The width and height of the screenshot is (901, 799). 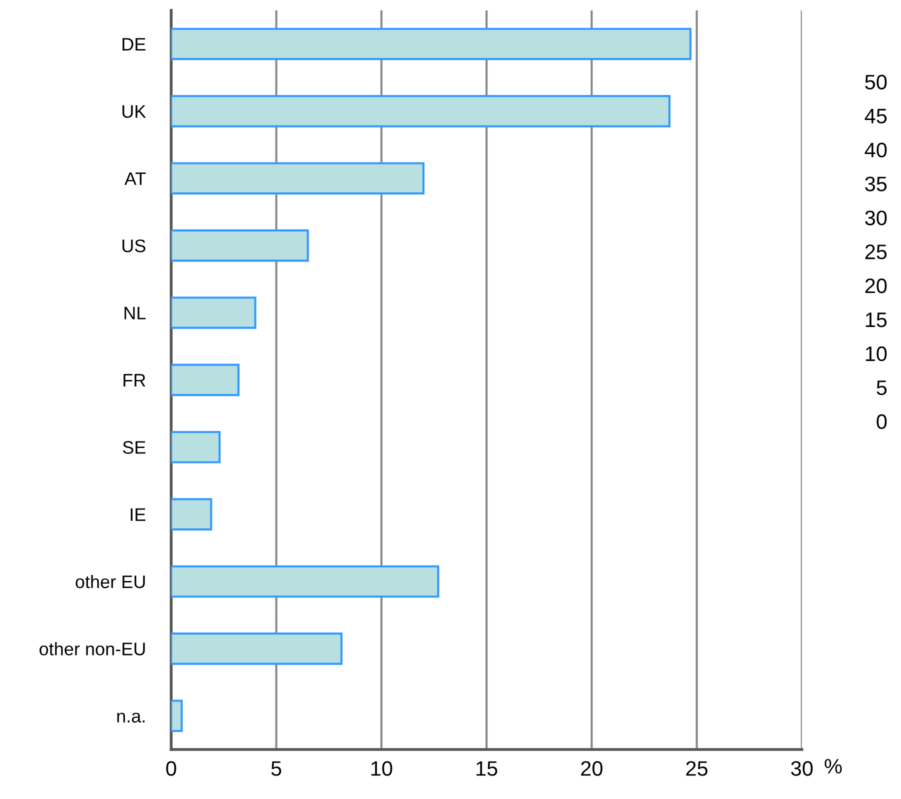 What do you see at coordinates (833, 766) in the screenshot?
I see `x-axis-title: %` at bounding box center [833, 766].